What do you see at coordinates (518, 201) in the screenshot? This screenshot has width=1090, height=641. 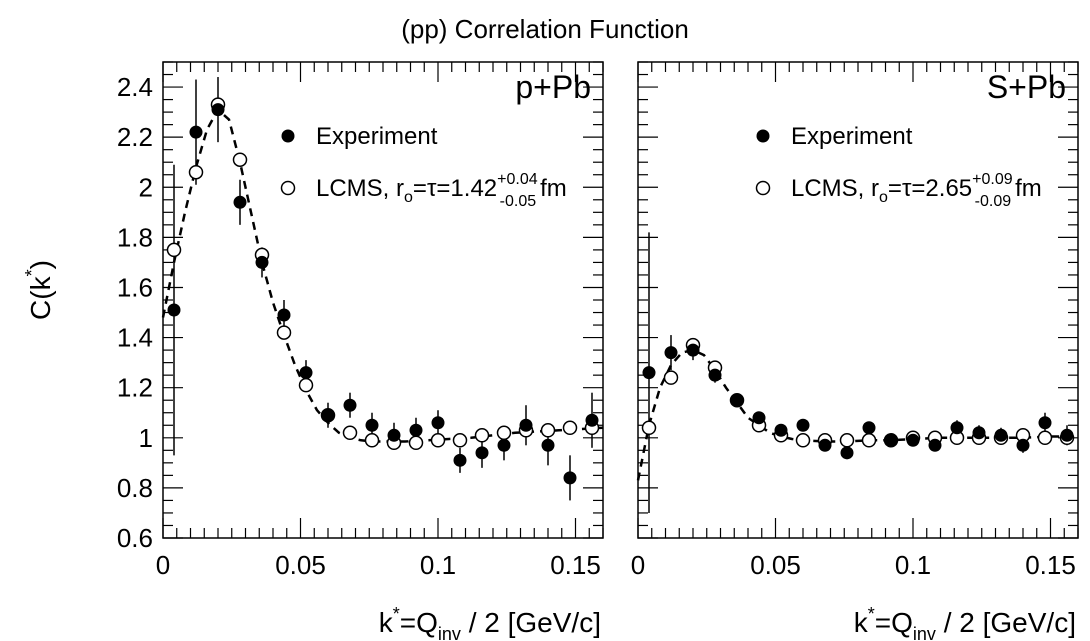 I see `legend-lcms-sub: -0.05` at bounding box center [518, 201].